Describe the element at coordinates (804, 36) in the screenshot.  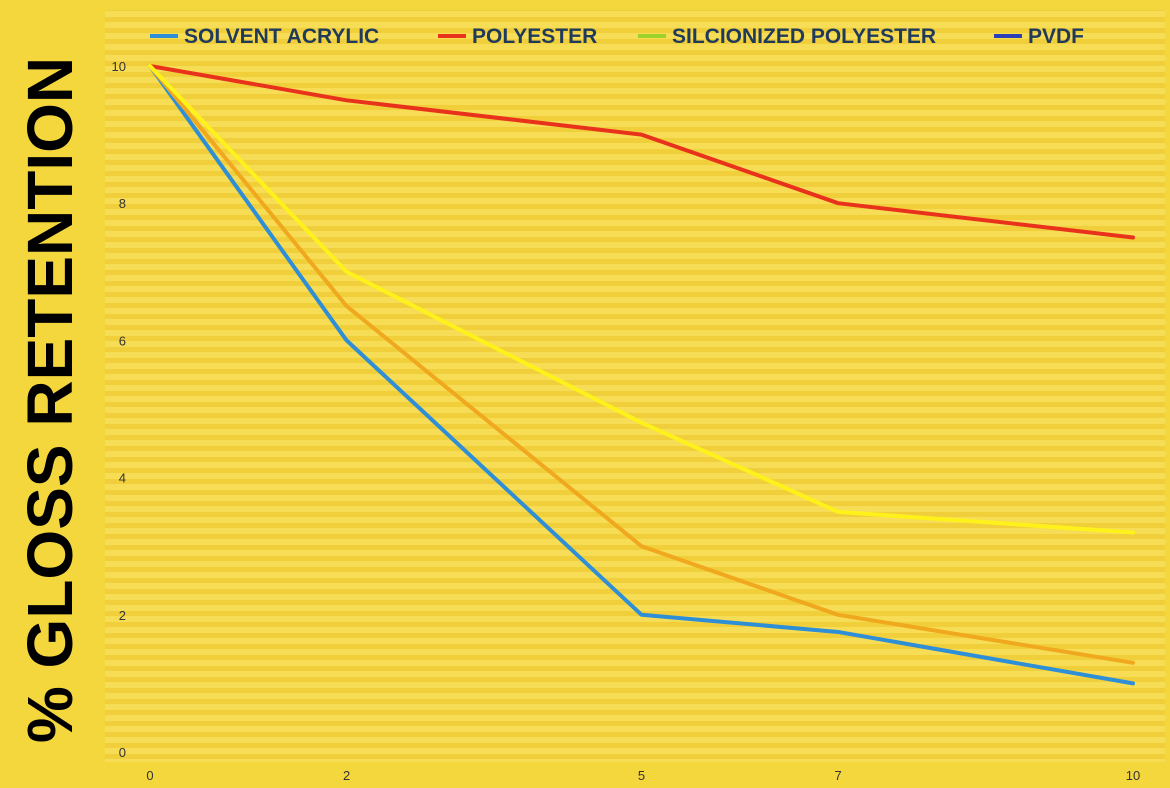
I see `legend-label: SILCIONIZED POLYESTER` at that location.